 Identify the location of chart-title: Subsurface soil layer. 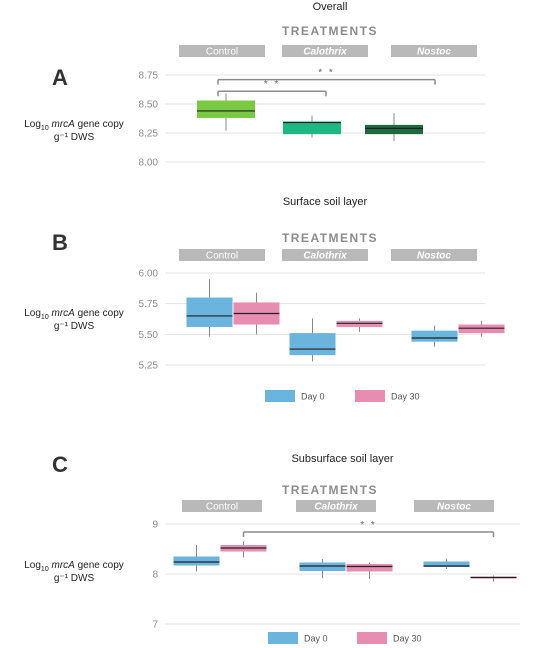
(342, 459).